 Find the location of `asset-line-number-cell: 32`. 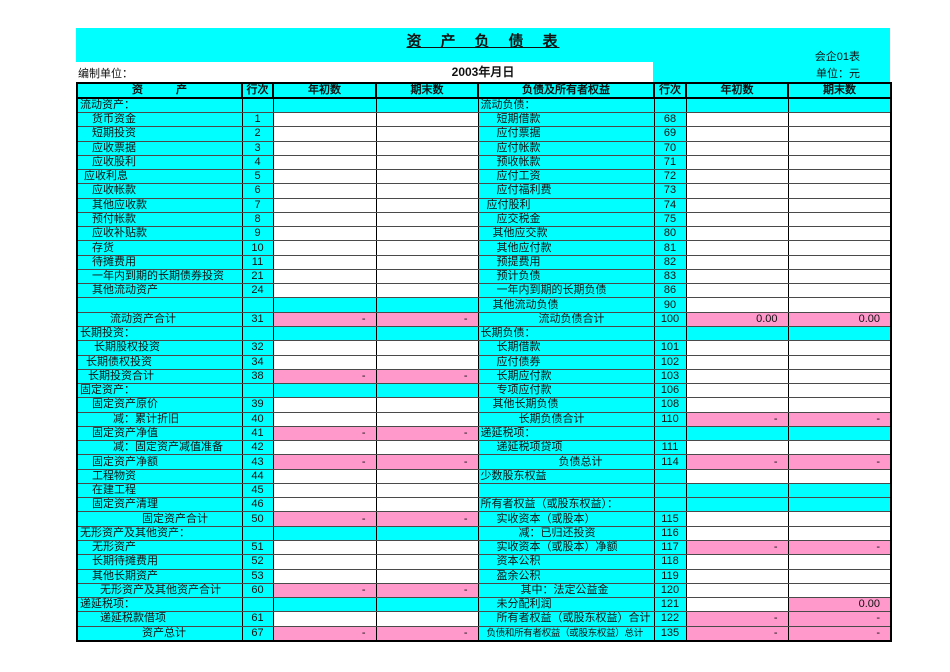

asset-line-number-cell: 32 is located at coordinates (257, 348).